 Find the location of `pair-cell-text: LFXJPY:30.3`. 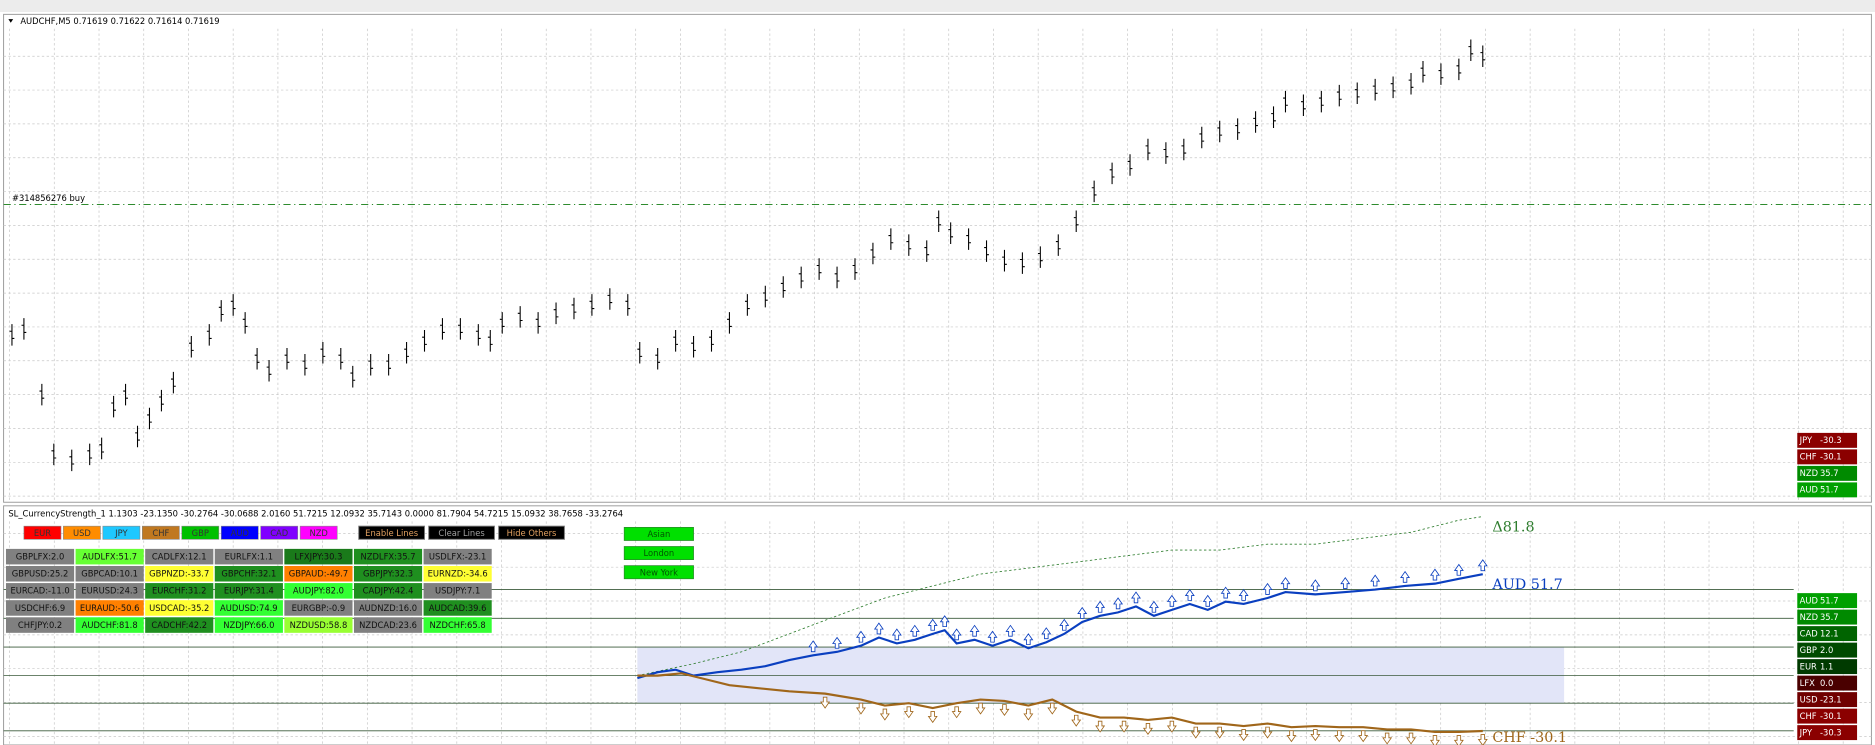

pair-cell-text: LFXJPY:30.3 is located at coordinates (318, 557).